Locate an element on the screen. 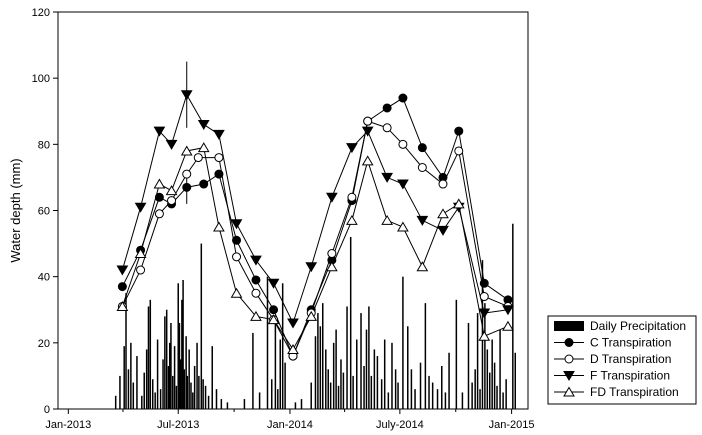  x-tick-label: Jan-2013 is located at coordinates (68, 425).